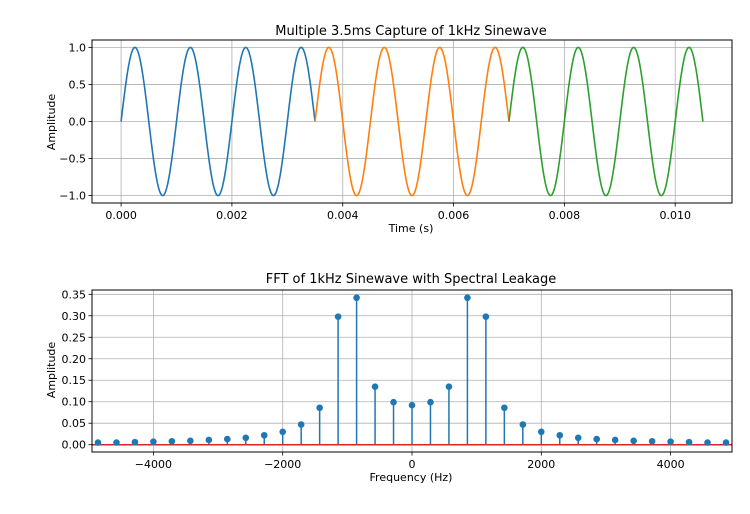  I want to click on plot0-y-tick-label: 1.0, so click(78, 47).